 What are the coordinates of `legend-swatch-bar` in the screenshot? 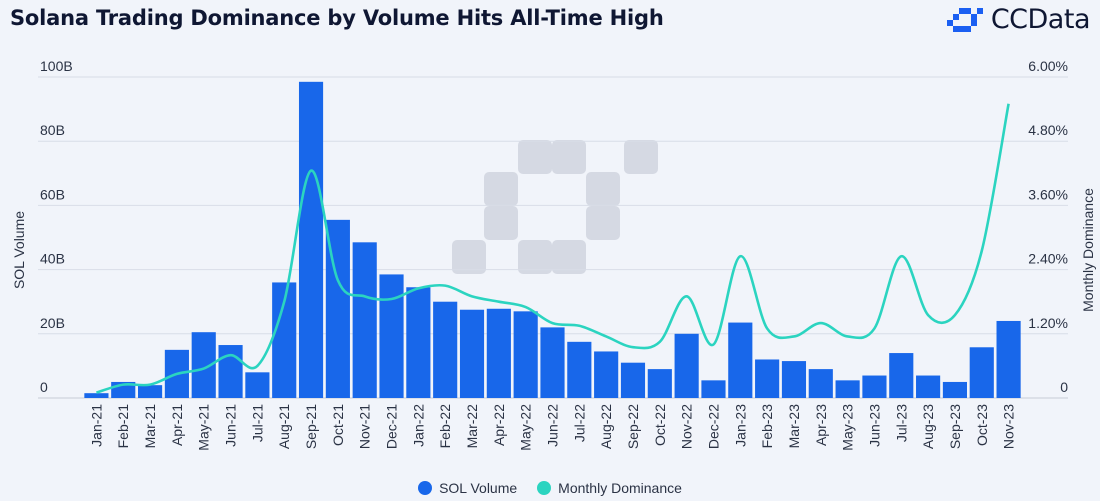 It's located at (425, 488).